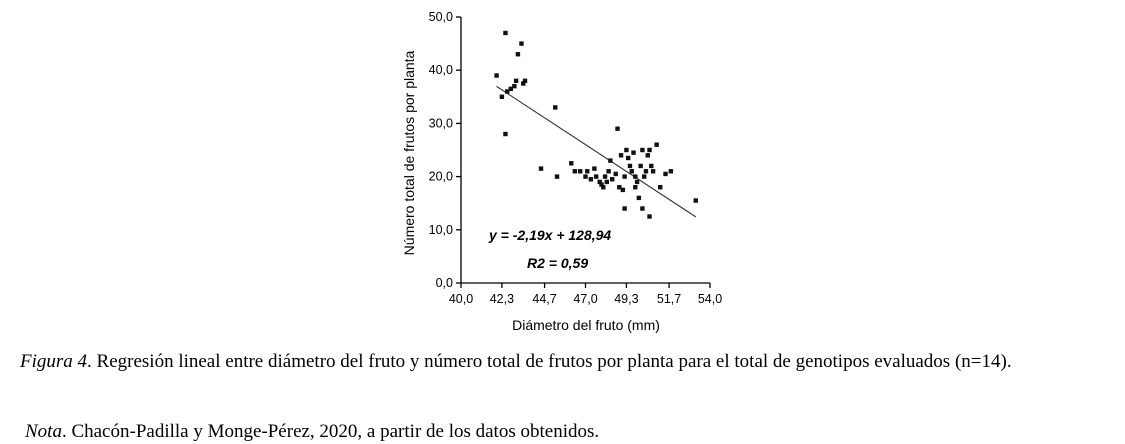  Describe the element at coordinates (596, 151) in the screenshot. I see `regression-line` at that location.